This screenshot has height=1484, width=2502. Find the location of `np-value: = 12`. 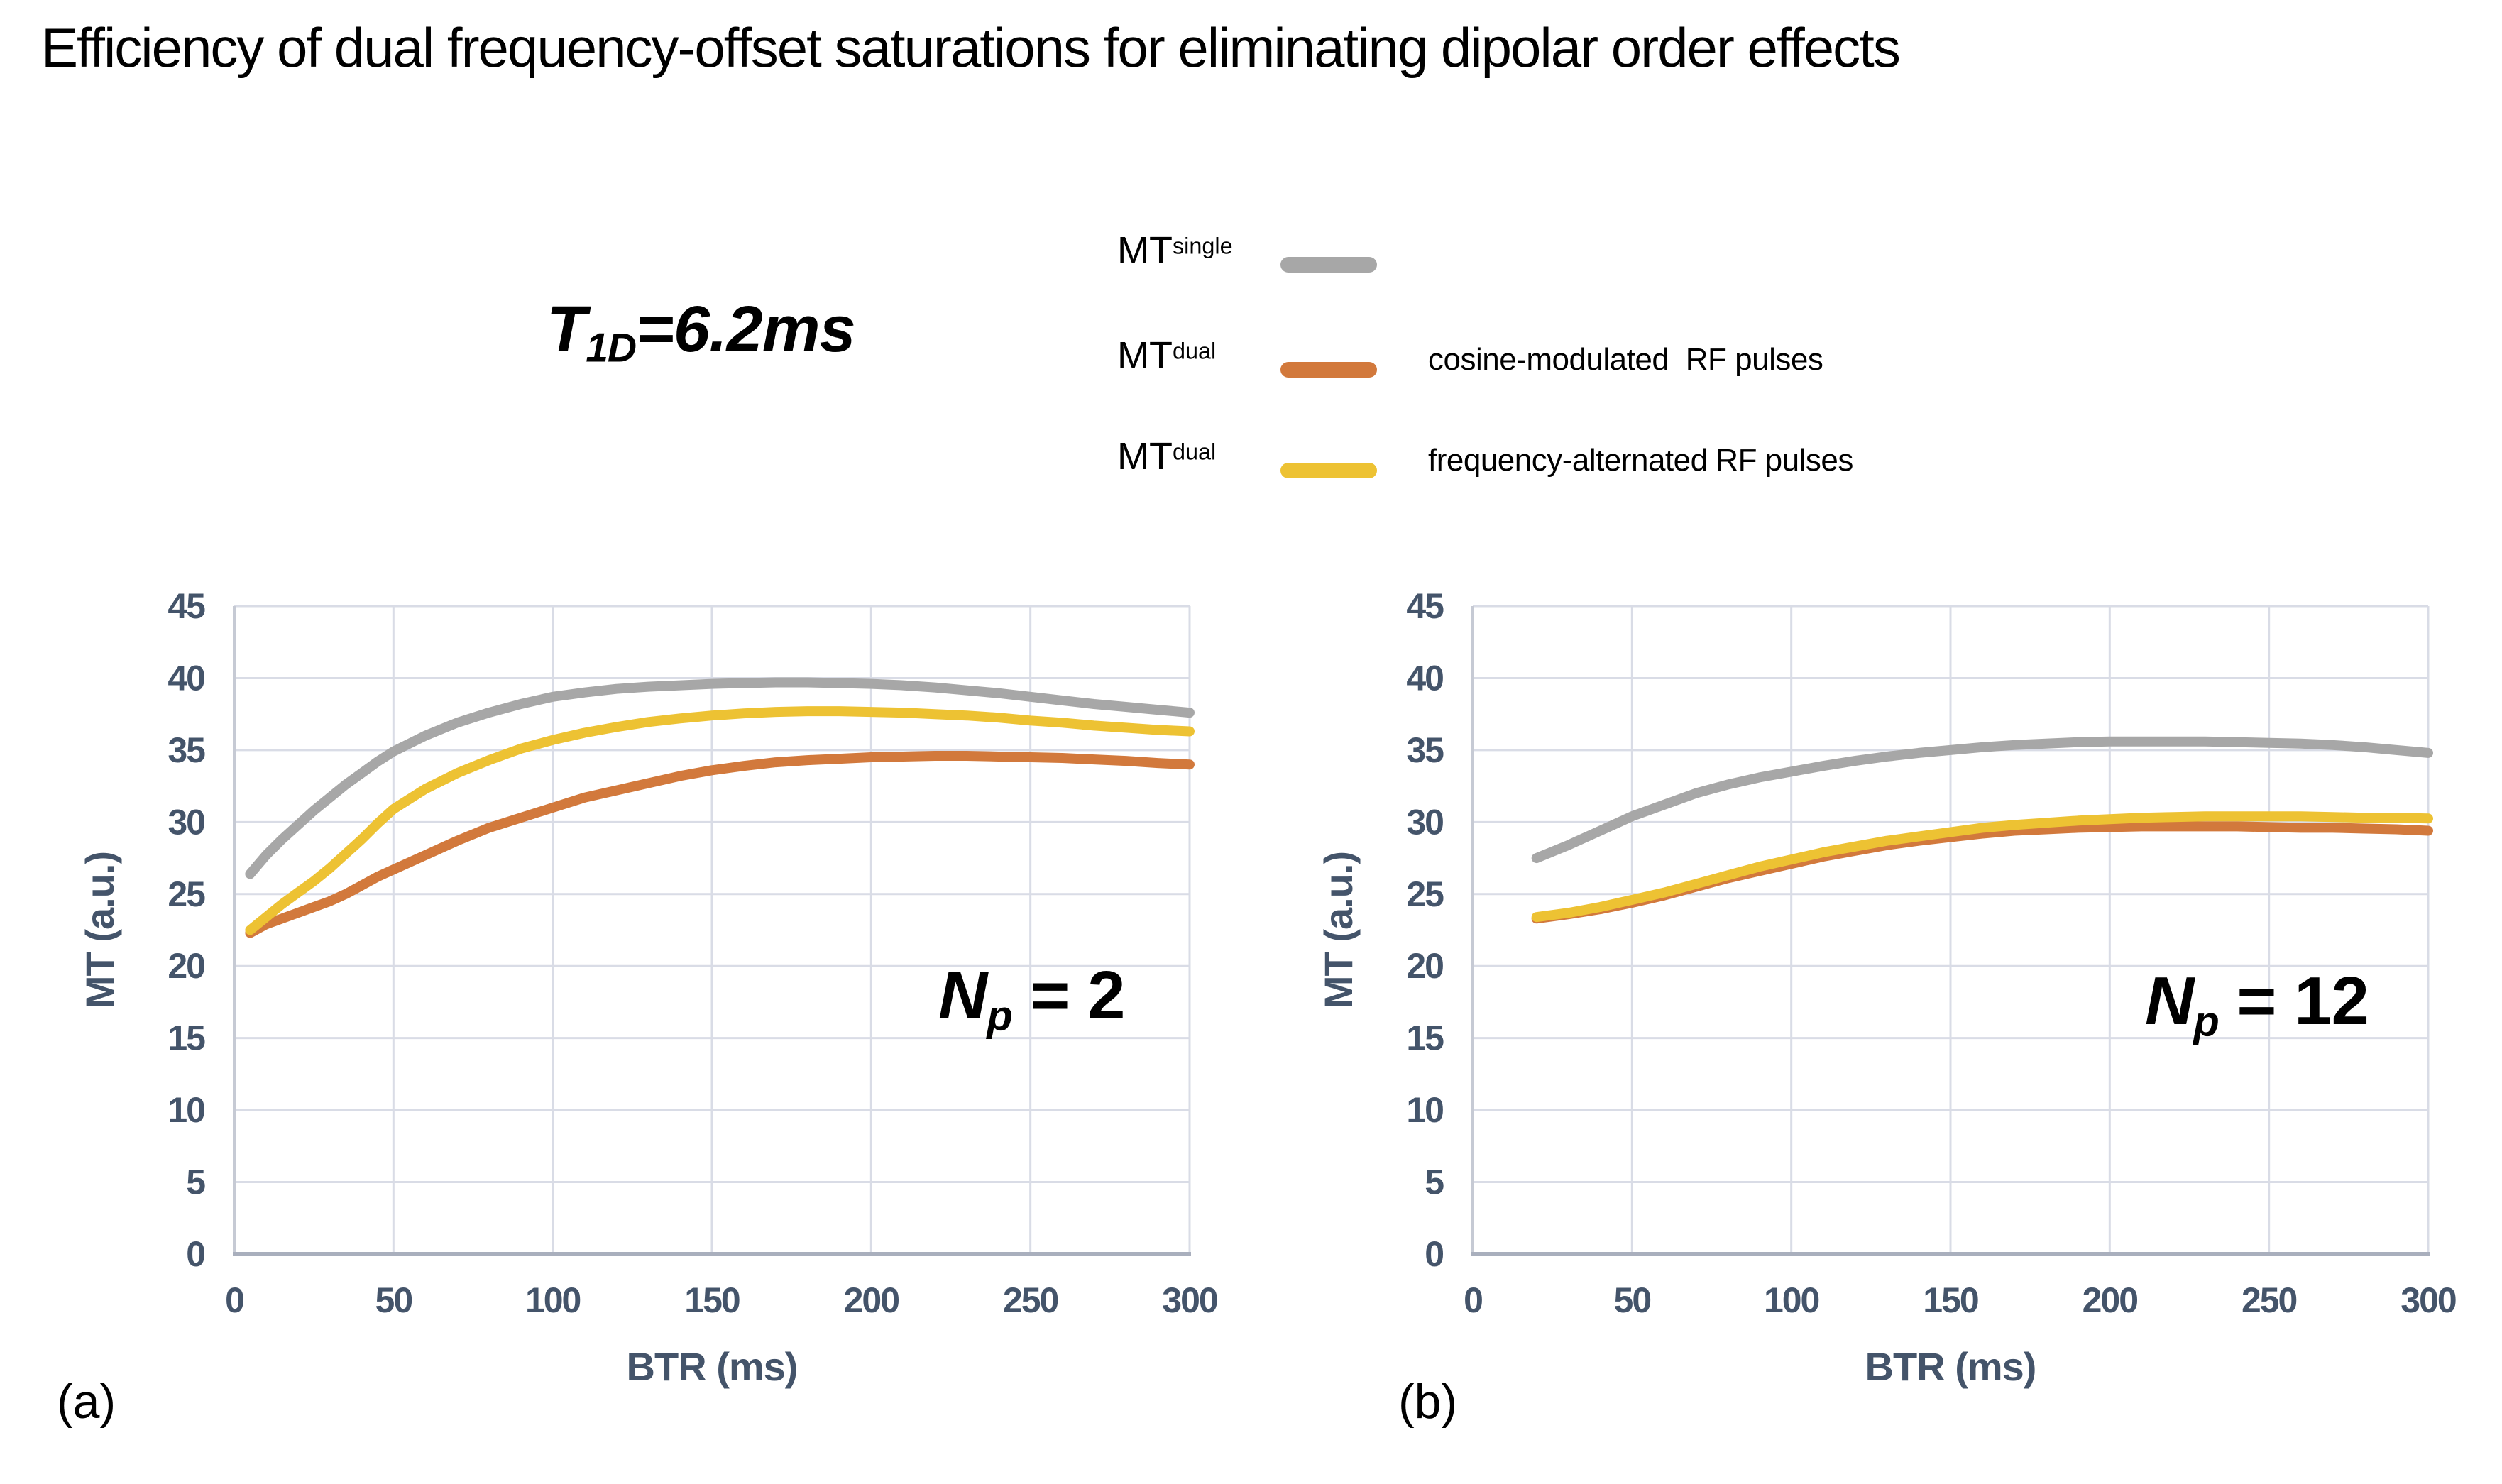

np-value: = 12 is located at coordinates (2293, 1001).